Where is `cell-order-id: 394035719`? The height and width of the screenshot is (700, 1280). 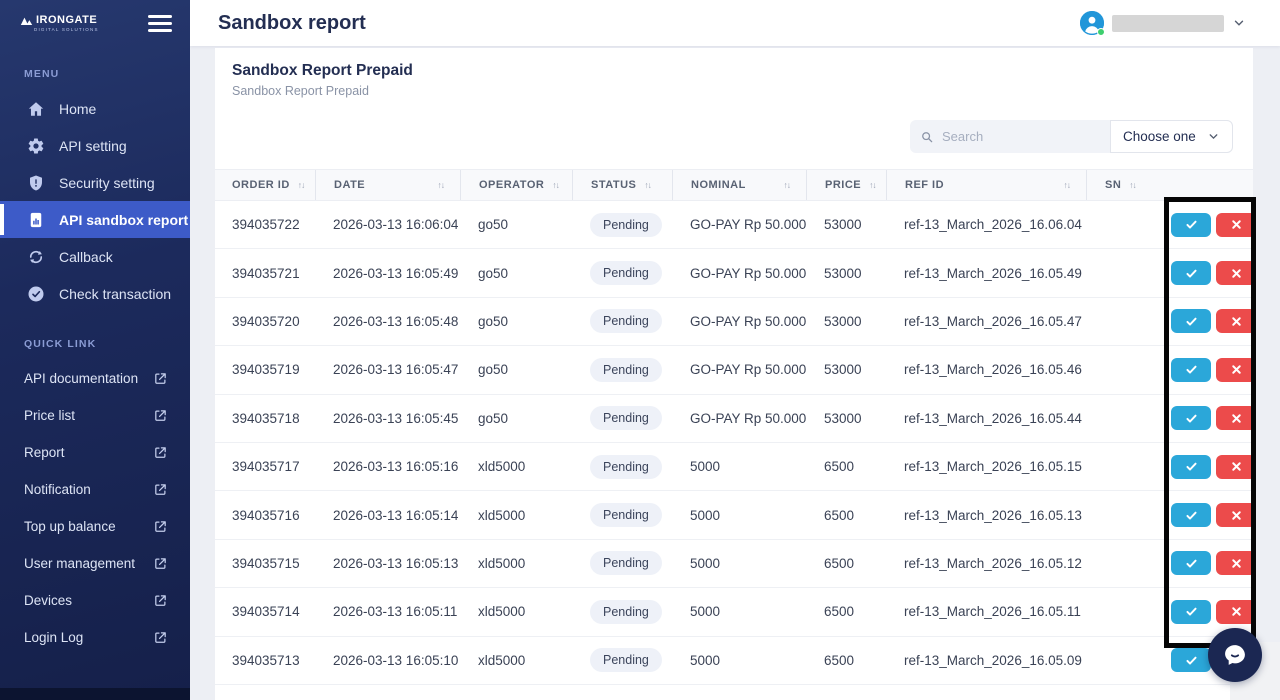
cell-order-id: 394035719 is located at coordinates (266, 370).